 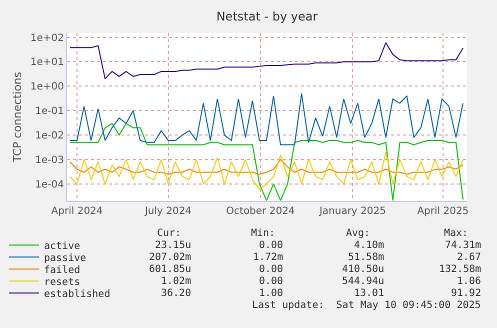 What do you see at coordinates (366, 305) in the screenshot?
I see `text: Last update: Sat May 10 09:45:00 2025` at bounding box center [366, 305].